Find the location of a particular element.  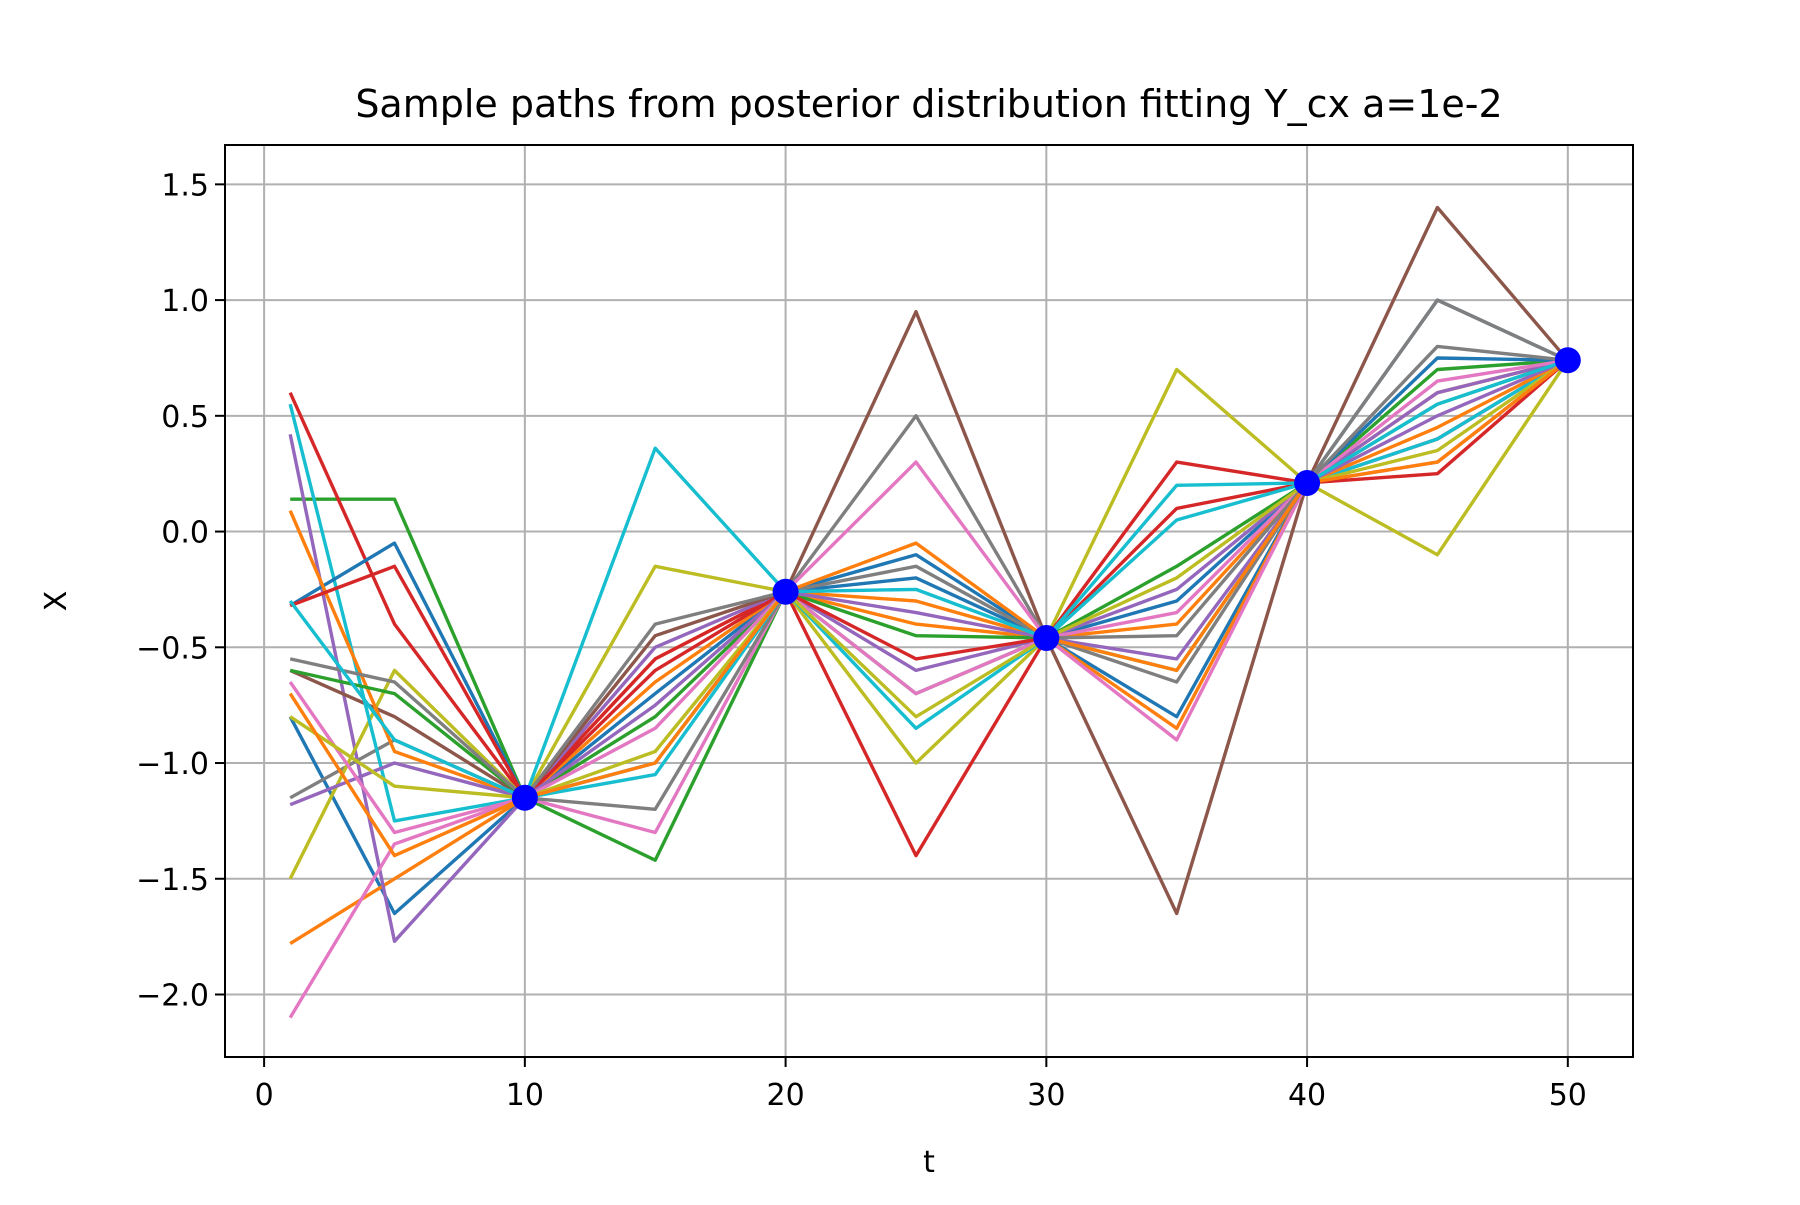

y-tick-label: 0.0 is located at coordinates (185, 533).